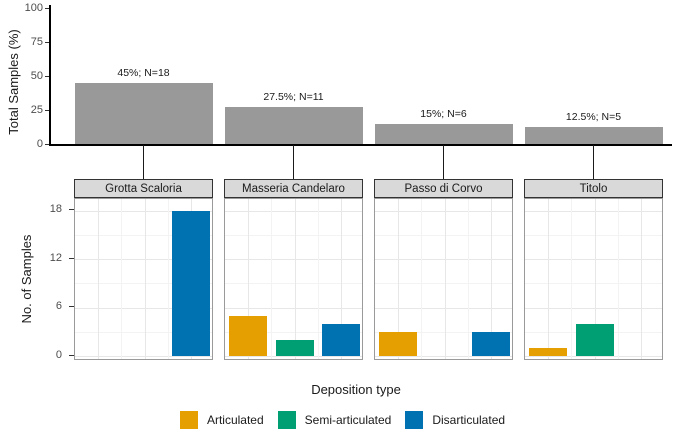 This screenshot has height=436, width=685. I want to click on top-y-tick-label: 25, so click(36, 109).